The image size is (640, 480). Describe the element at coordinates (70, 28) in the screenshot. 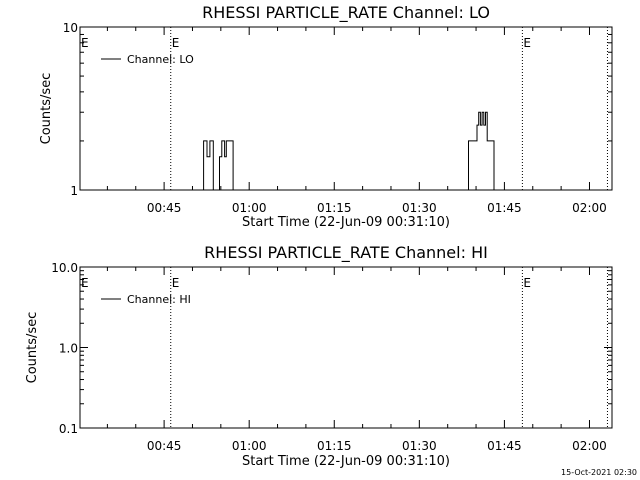

I see `y-tick-label: 10` at that location.